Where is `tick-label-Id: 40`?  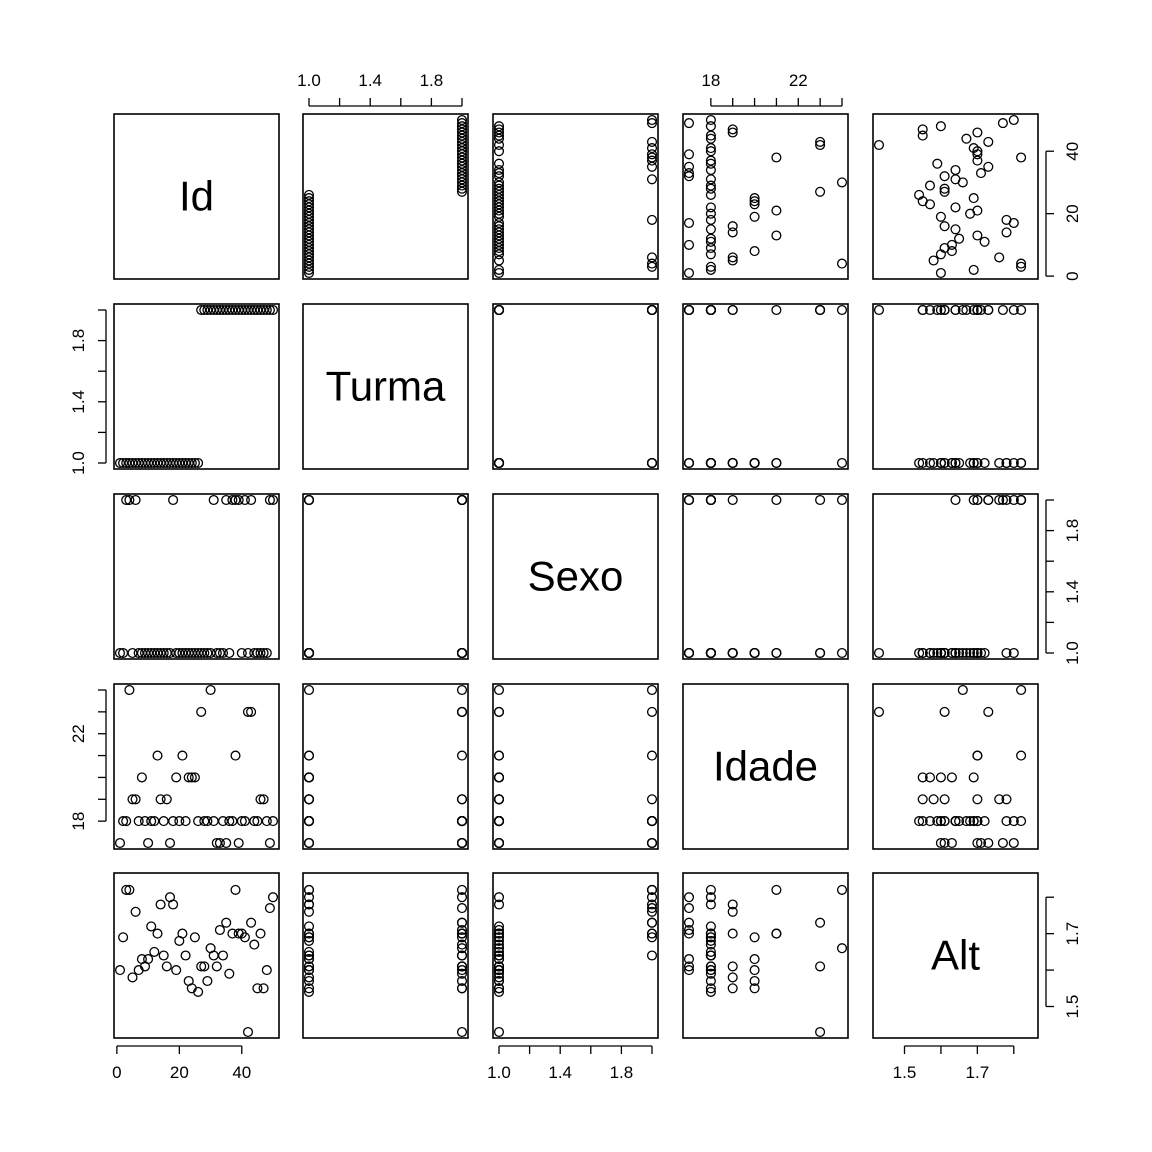 tick-label-Id: 40 is located at coordinates (1072, 151).